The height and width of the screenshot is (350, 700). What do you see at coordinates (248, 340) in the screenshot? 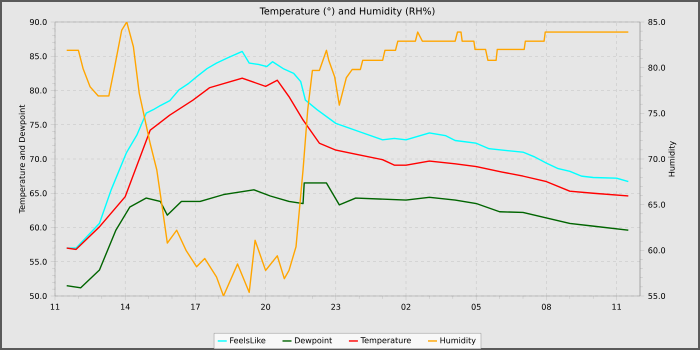
I see `legend-label: FeelsLike` at bounding box center [248, 340].